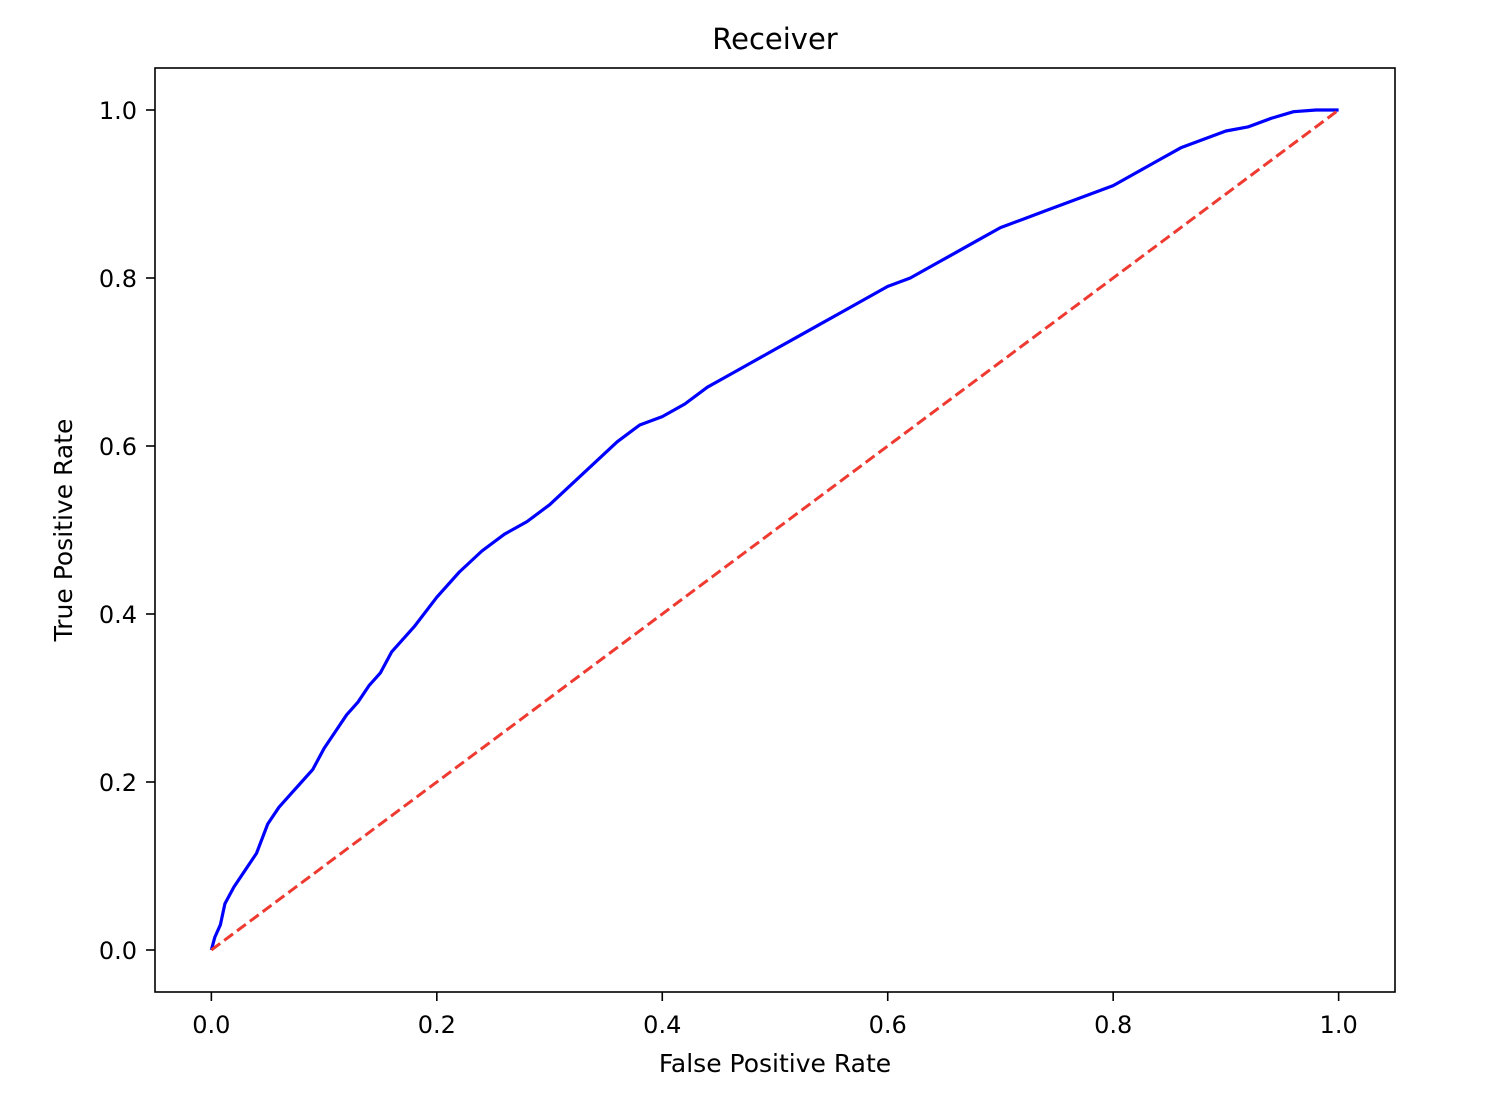 Image resolution: width=1491 pixels, height=1099 pixels. Describe the element at coordinates (127, 531) in the screenshot. I see `y-axis: 0.0 0.2 0.4 0.6 0.8 1.0` at that location.